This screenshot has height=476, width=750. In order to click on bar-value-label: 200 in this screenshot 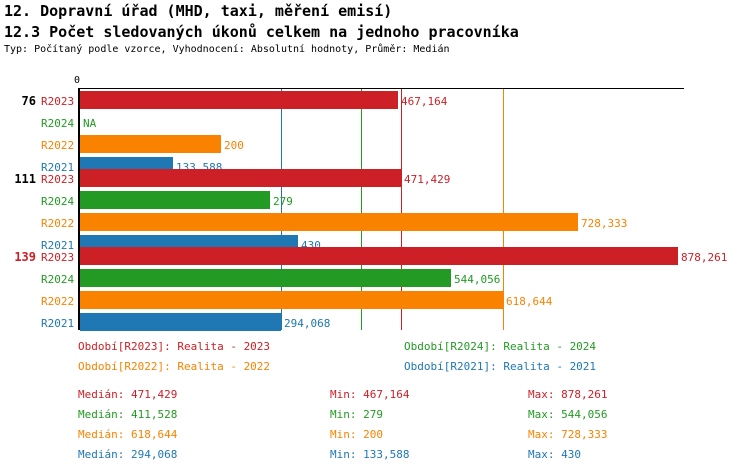, I will do `click(234, 145)`.